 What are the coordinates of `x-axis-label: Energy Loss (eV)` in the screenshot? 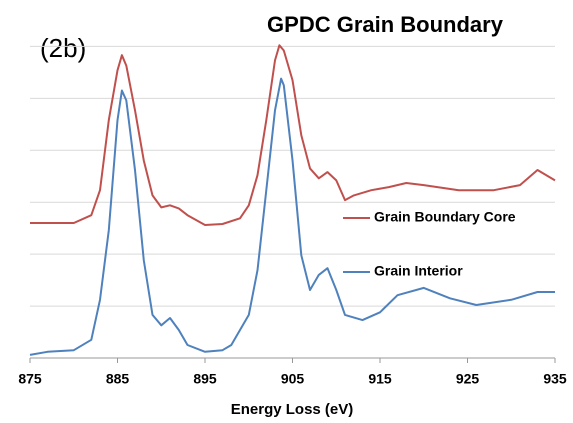 It's located at (292, 409).